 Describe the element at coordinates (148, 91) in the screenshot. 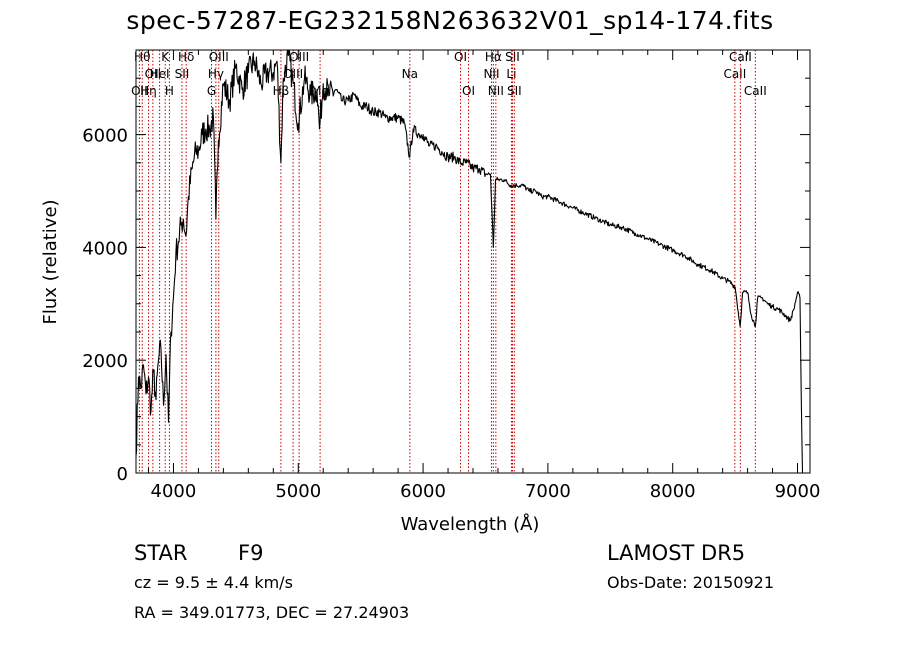

I see `line-marker-label: Hη` at that location.